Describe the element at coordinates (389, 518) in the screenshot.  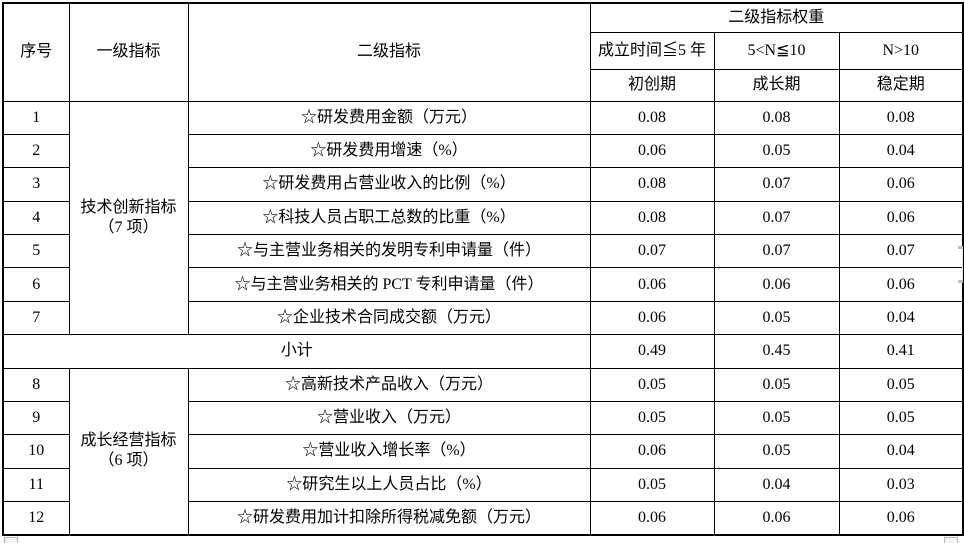
I see `level2-indicator-cell: ☆研发费用加计扣除所得税减免额（万元）` at that location.